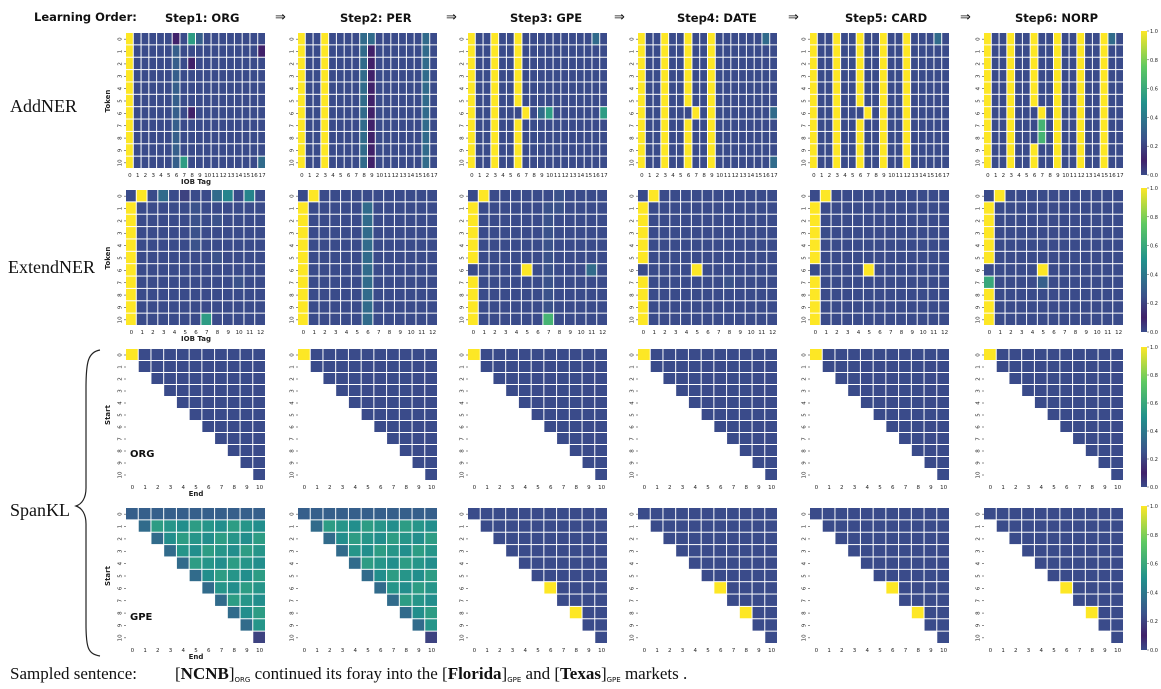  I want to click on y-tick-label: 4, so click(979, 563).